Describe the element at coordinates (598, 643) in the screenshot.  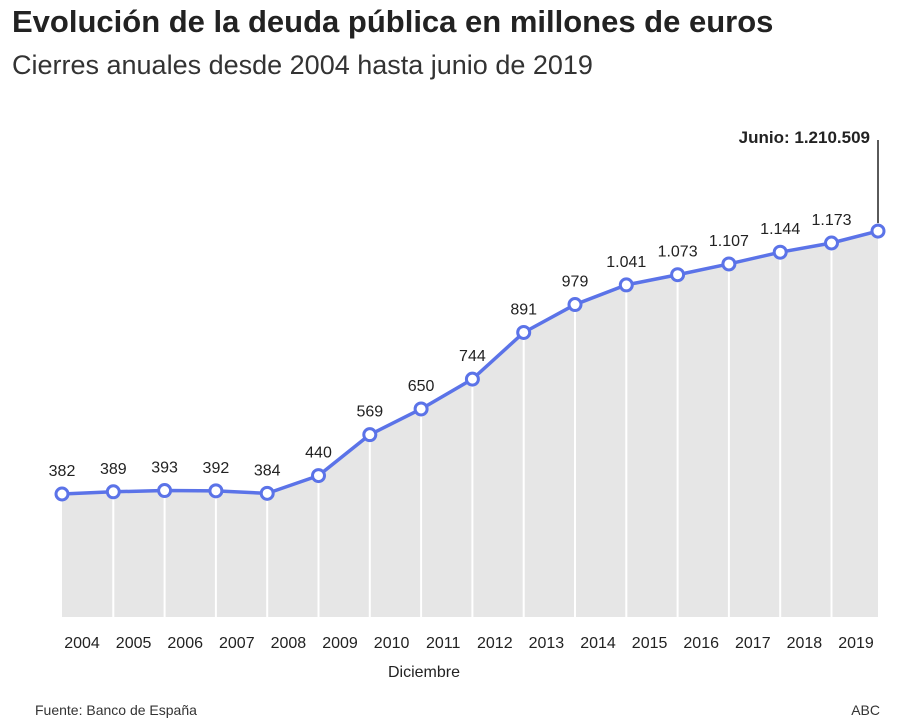
I see `x-tick-label: 2014` at that location.